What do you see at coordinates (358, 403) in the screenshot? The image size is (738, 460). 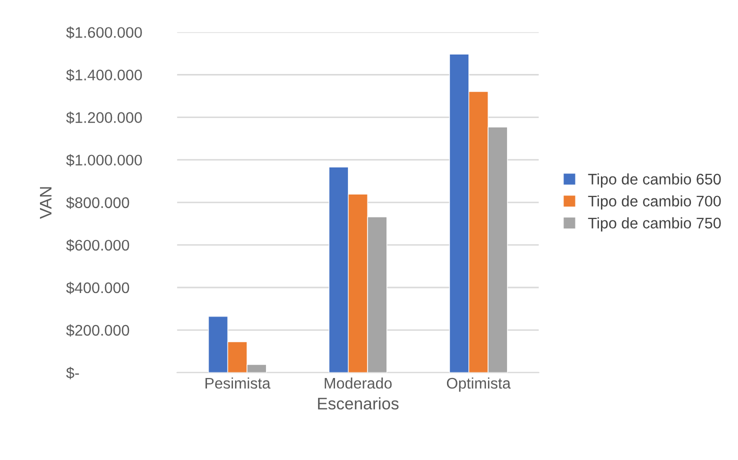 I see `x-axis-title: Escenarios` at bounding box center [358, 403].